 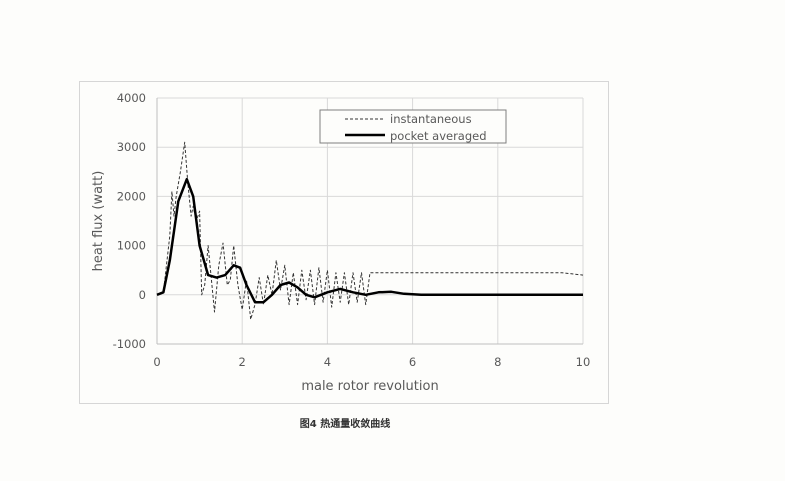 I want to click on legend-item-instantaneous: instantaneous, so click(x=431, y=119).